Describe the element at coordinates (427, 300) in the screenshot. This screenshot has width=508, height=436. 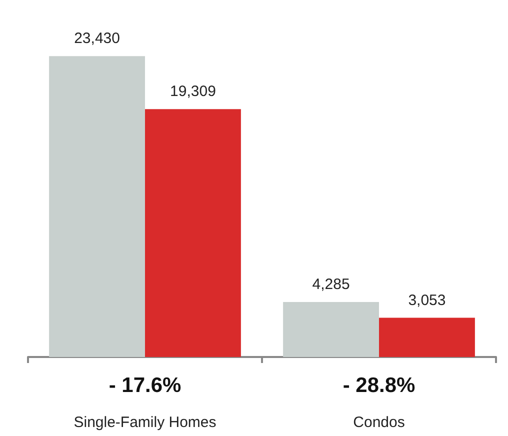
I see `data-label: 3,053` at that location.